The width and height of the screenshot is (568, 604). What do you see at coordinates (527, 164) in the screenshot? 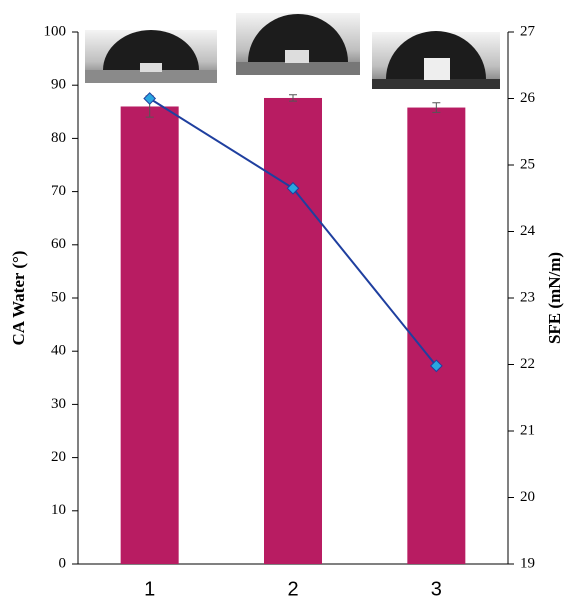
I see `y2-tick-label: 25` at bounding box center [527, 164].